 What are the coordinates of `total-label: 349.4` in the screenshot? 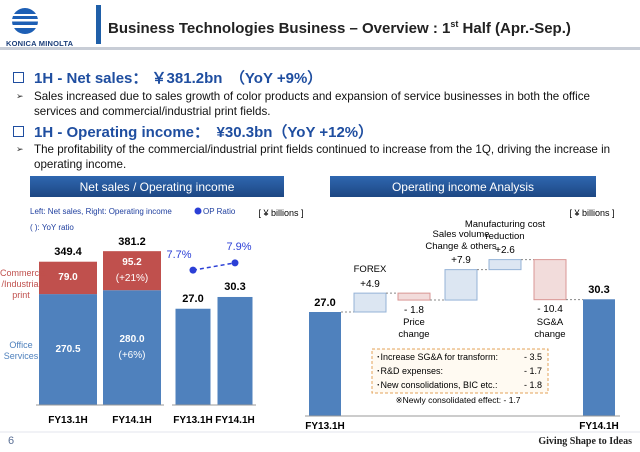 It's located at (68, 252).